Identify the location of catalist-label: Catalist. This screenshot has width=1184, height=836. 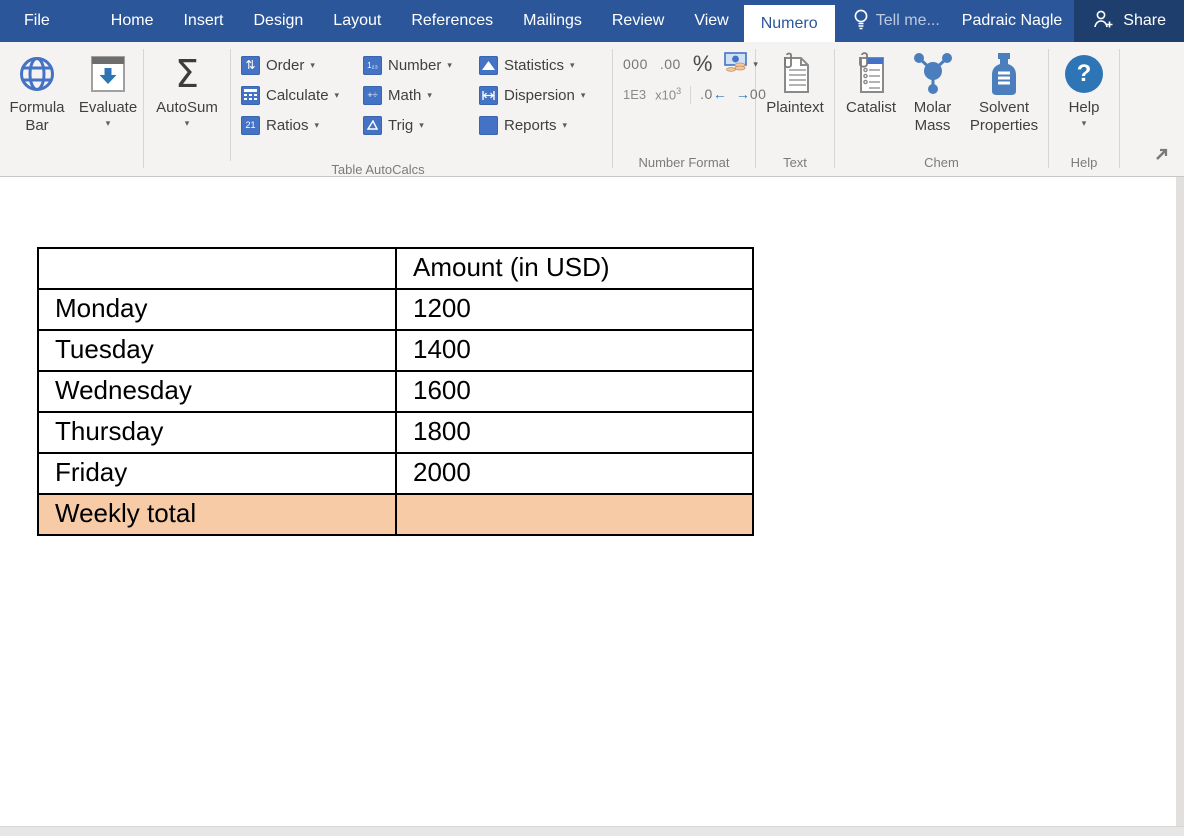
(871, 107).